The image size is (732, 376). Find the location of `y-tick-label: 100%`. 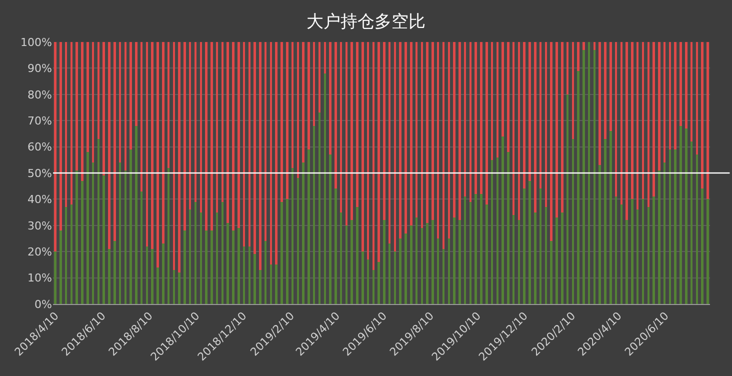

y-tick-label: 100% is located at coordinates (36, 42).